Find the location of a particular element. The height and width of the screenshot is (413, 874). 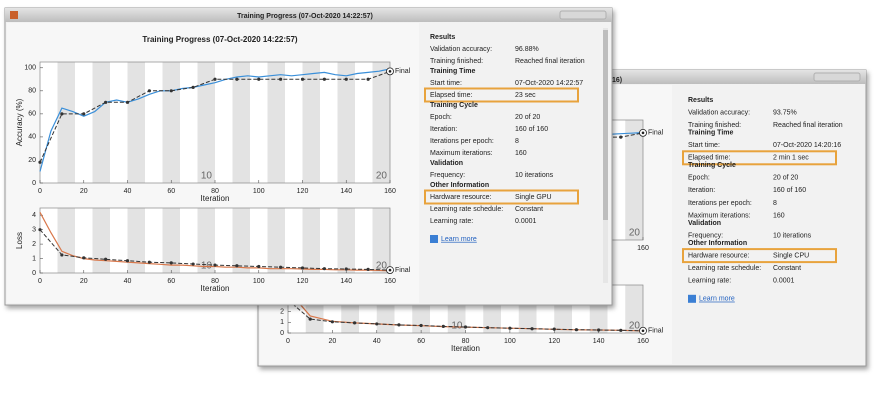

y-tick-label: 100 is located at coordinates (30, 68).